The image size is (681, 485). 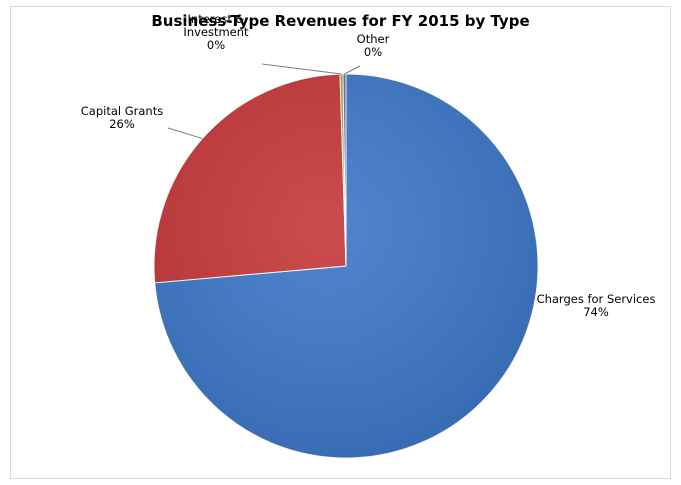 What do you see at coordinates (216, 32) in the screenshot?
I see `slice-label: Interest & Investment 0%` at bounding box center [216, 32].